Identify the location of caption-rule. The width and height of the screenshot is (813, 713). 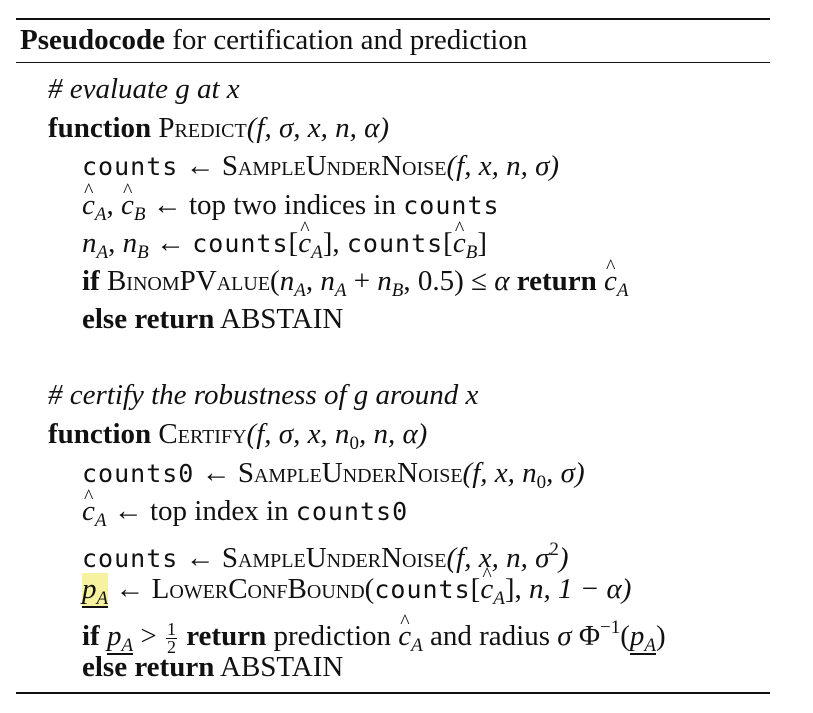
(393, 62).